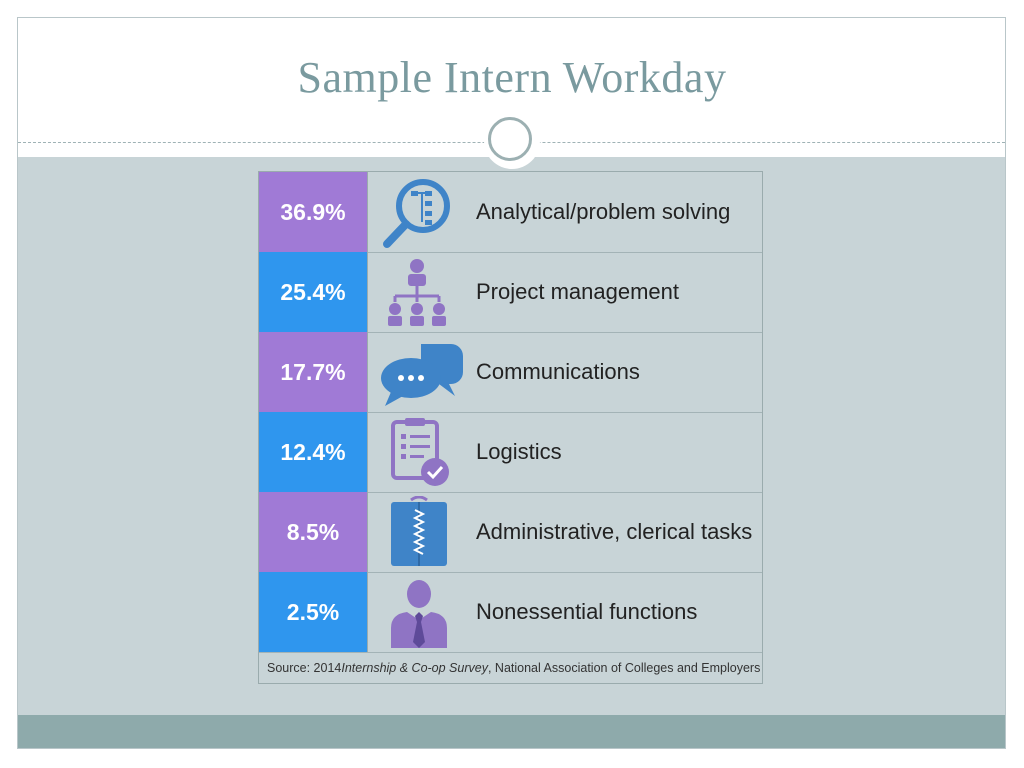 The image size is (1024, 768). Describe the element at coordinates (558, 371) in the screenshot. I see `row-label: Communications` at that location.